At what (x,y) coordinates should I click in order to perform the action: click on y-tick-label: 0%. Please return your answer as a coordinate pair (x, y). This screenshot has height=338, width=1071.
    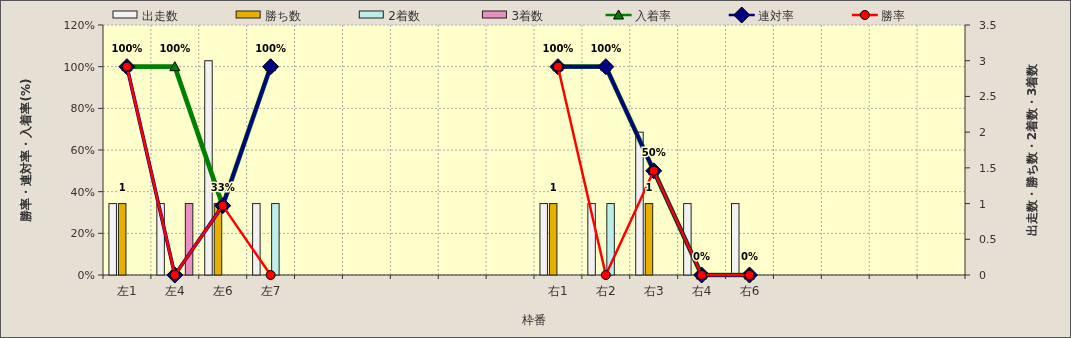
    Looking at the image, I should click on (86, 275).